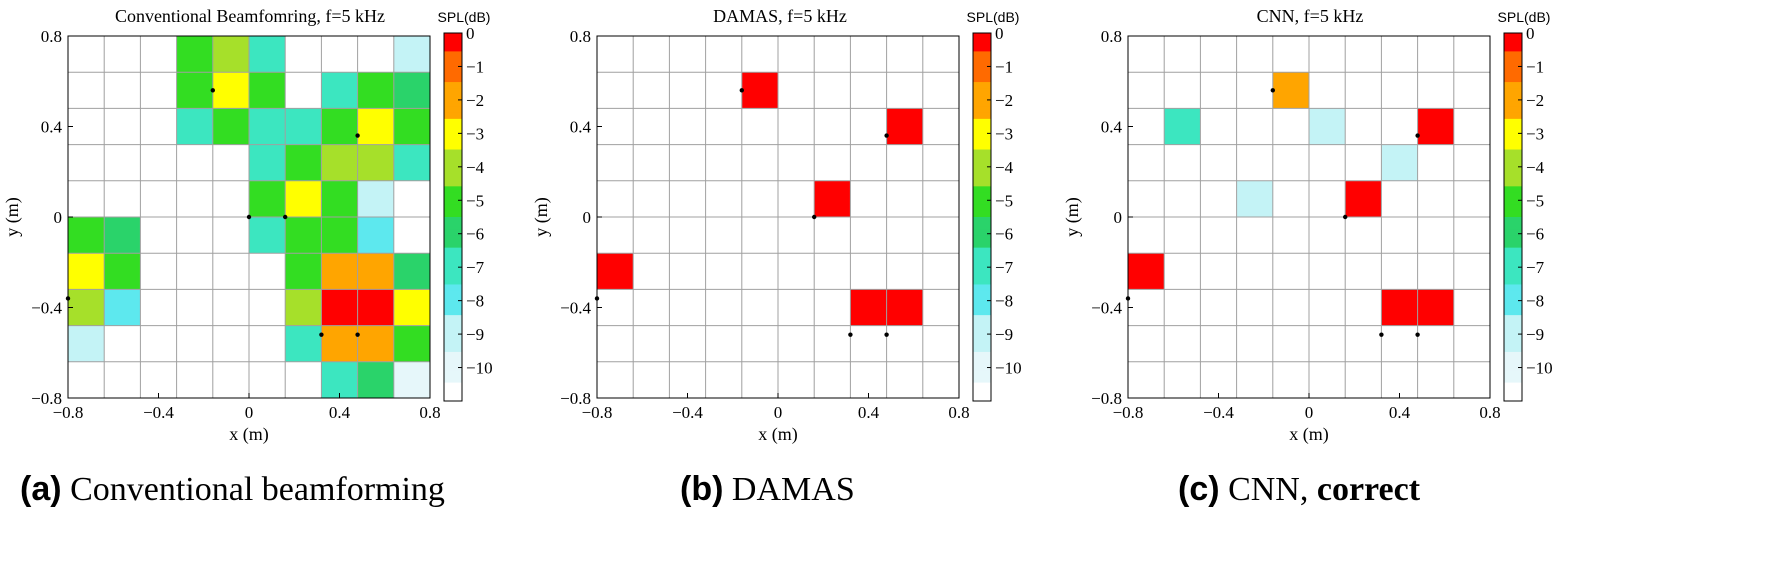 This screenshot has width=1765, height=574. Describe the element at coordinates (1199, 489) in the screenshot. I see `caption-tag: (c)` at that location.